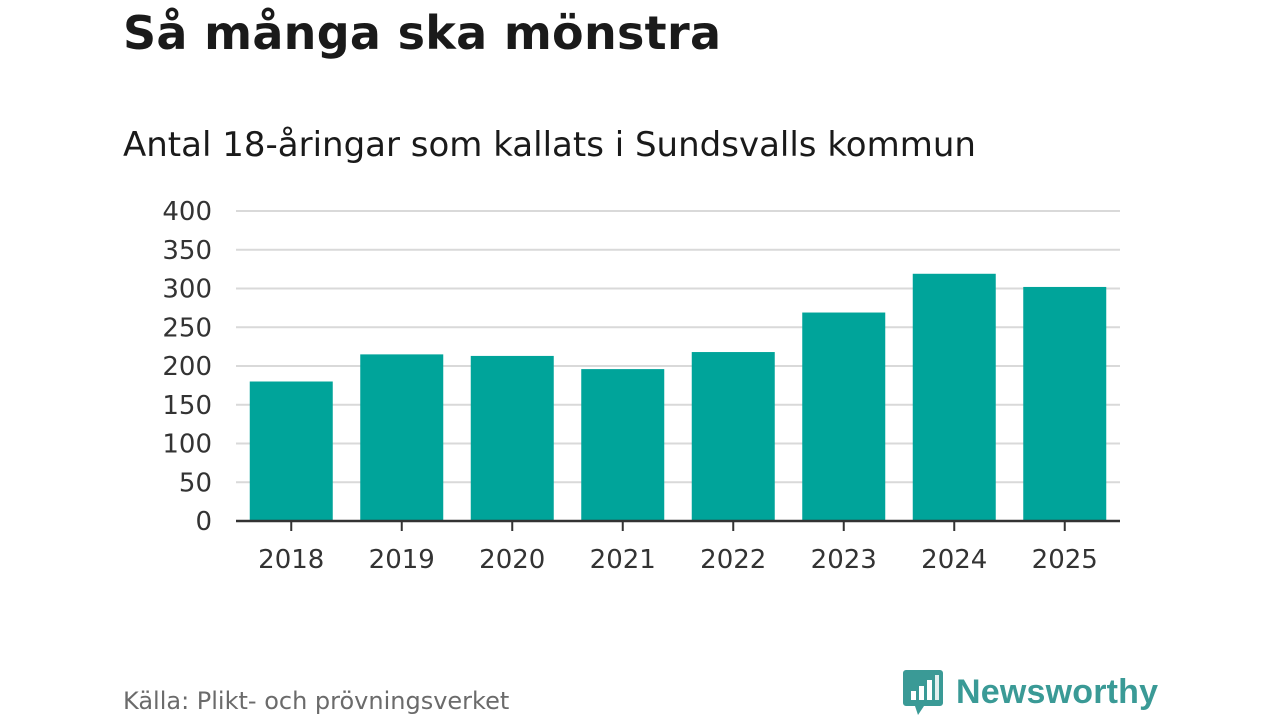 The width and height of the screenshot is (1280, 720). Describe the element at coordinates (187, 367) in the screenshot. I see `y-tick-label: 200` at that location.